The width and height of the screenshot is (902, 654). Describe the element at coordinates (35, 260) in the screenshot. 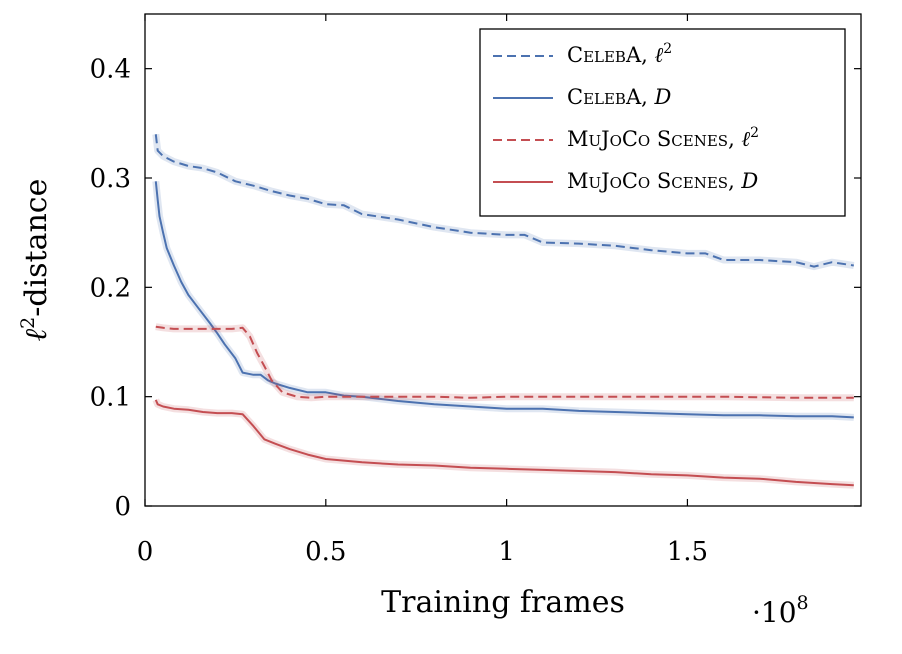

I see `y-axis-title: ℓ2-distance` at that location.